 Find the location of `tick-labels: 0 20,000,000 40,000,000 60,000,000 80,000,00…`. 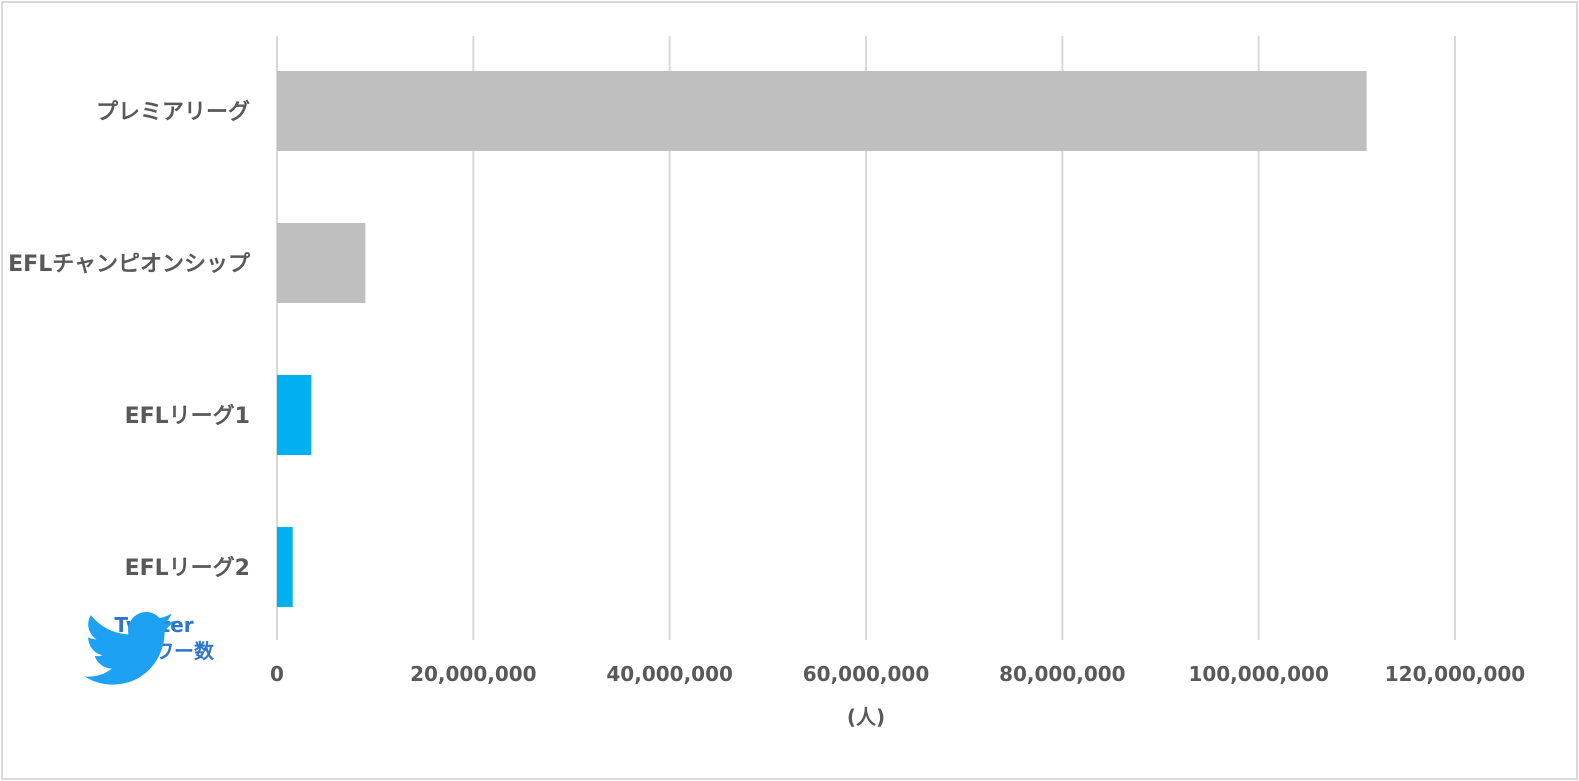

tick-labels: 0 20,000,000 40,000,000 60,000,000 80,000,00… is located at coordinates (897, 674).